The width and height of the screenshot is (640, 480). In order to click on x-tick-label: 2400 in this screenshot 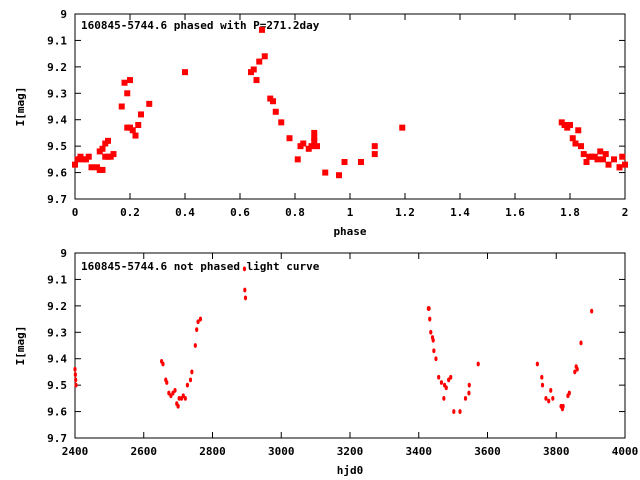, I will do `click(75, 451)`.